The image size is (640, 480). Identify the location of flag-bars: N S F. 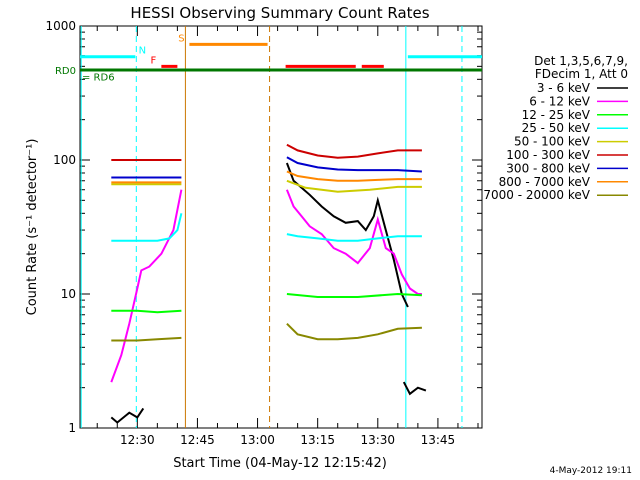
(281, 50).